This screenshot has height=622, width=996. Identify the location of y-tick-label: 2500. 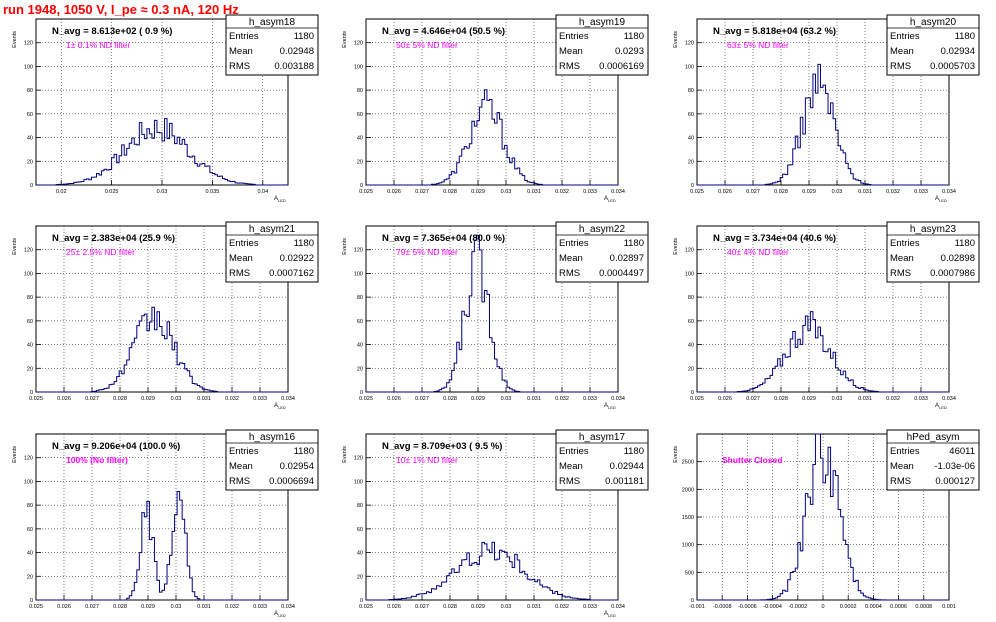
(688, 463).